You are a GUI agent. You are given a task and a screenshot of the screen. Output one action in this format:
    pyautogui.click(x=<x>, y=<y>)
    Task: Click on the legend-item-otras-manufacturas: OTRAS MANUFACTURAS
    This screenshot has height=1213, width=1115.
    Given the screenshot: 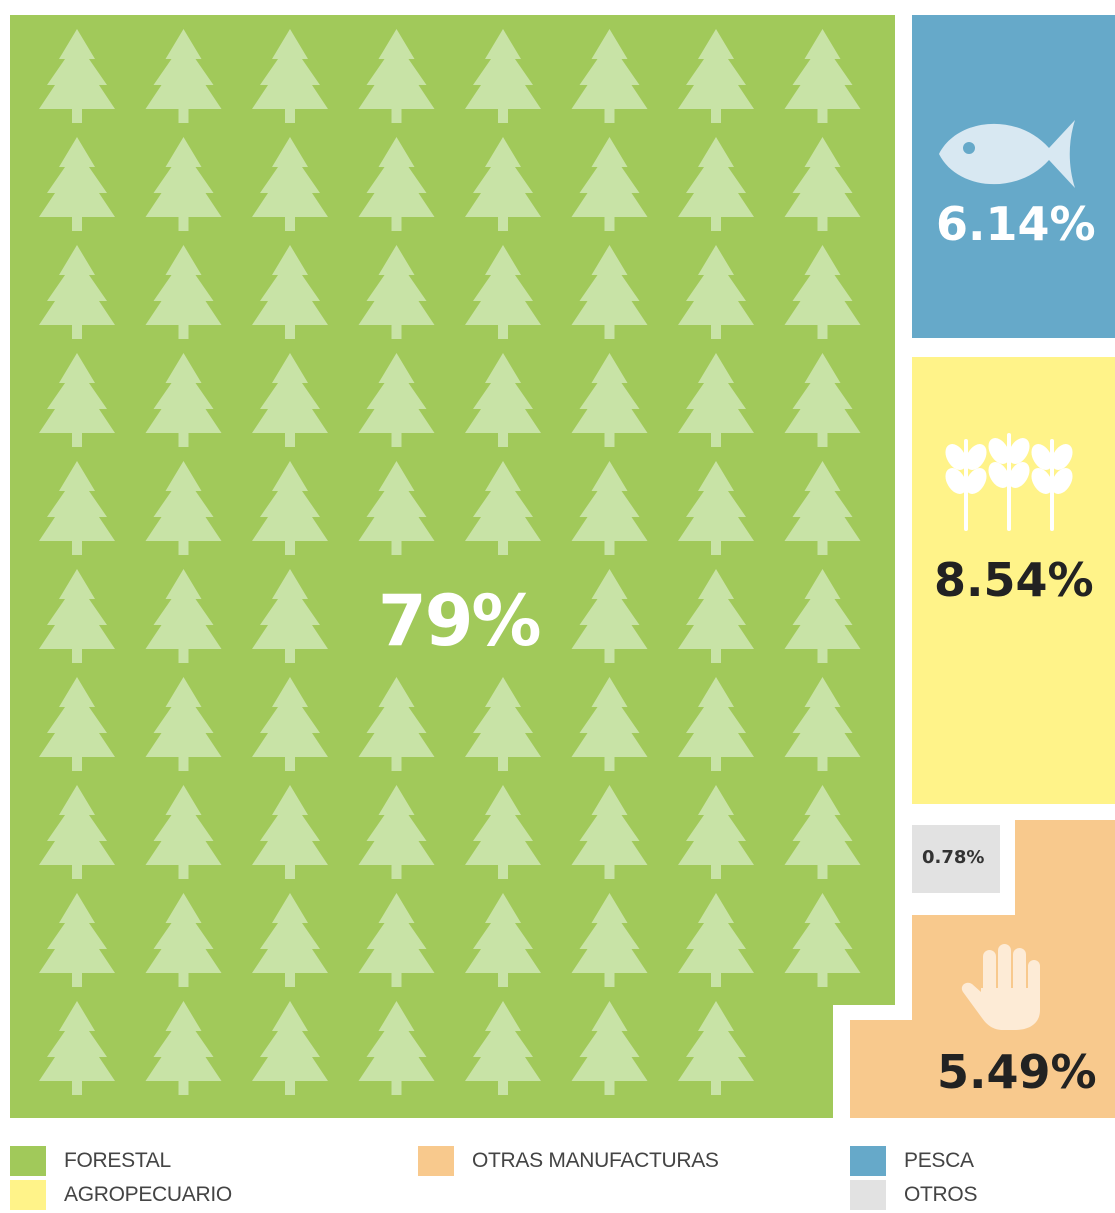 What is the action you would take?
    pyautogui.click(x=568, y=1161)
    